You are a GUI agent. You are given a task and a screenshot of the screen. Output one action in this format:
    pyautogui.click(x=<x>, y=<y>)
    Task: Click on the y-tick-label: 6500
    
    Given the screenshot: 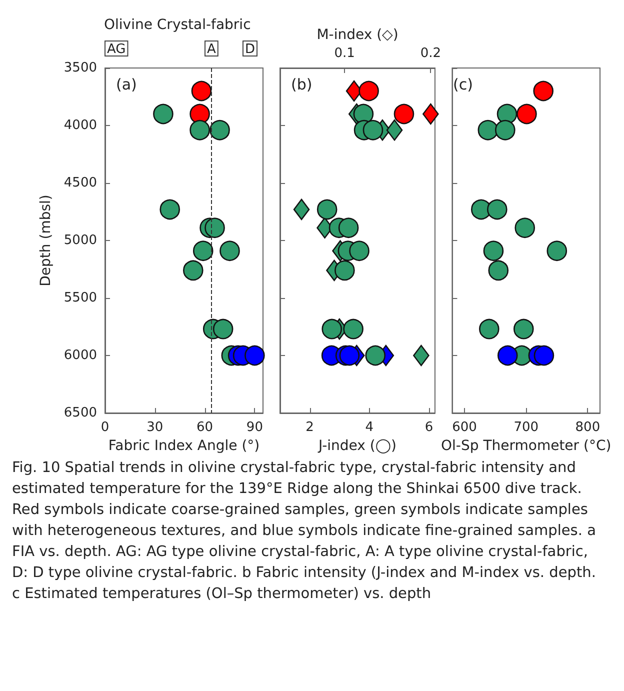 What is the action you would take?
    pyautogui.click(x=80, y=413)
    